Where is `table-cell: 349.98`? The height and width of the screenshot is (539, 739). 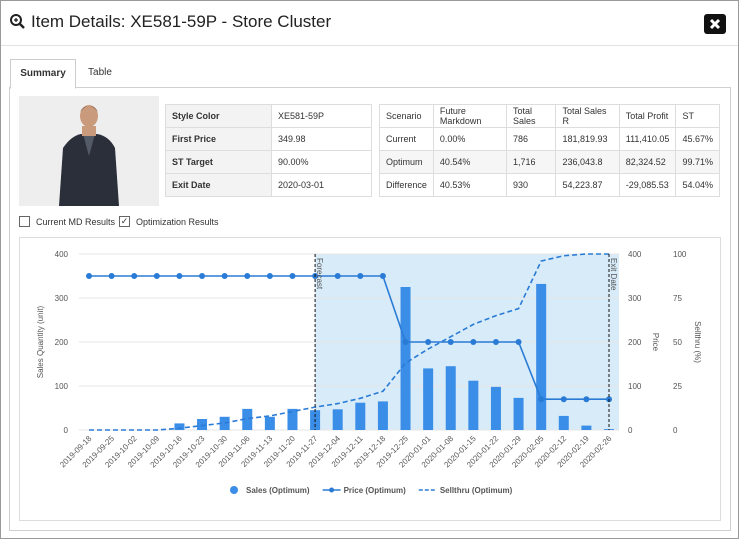
table-cell: 349.98 is located at coordinates (321, 139).